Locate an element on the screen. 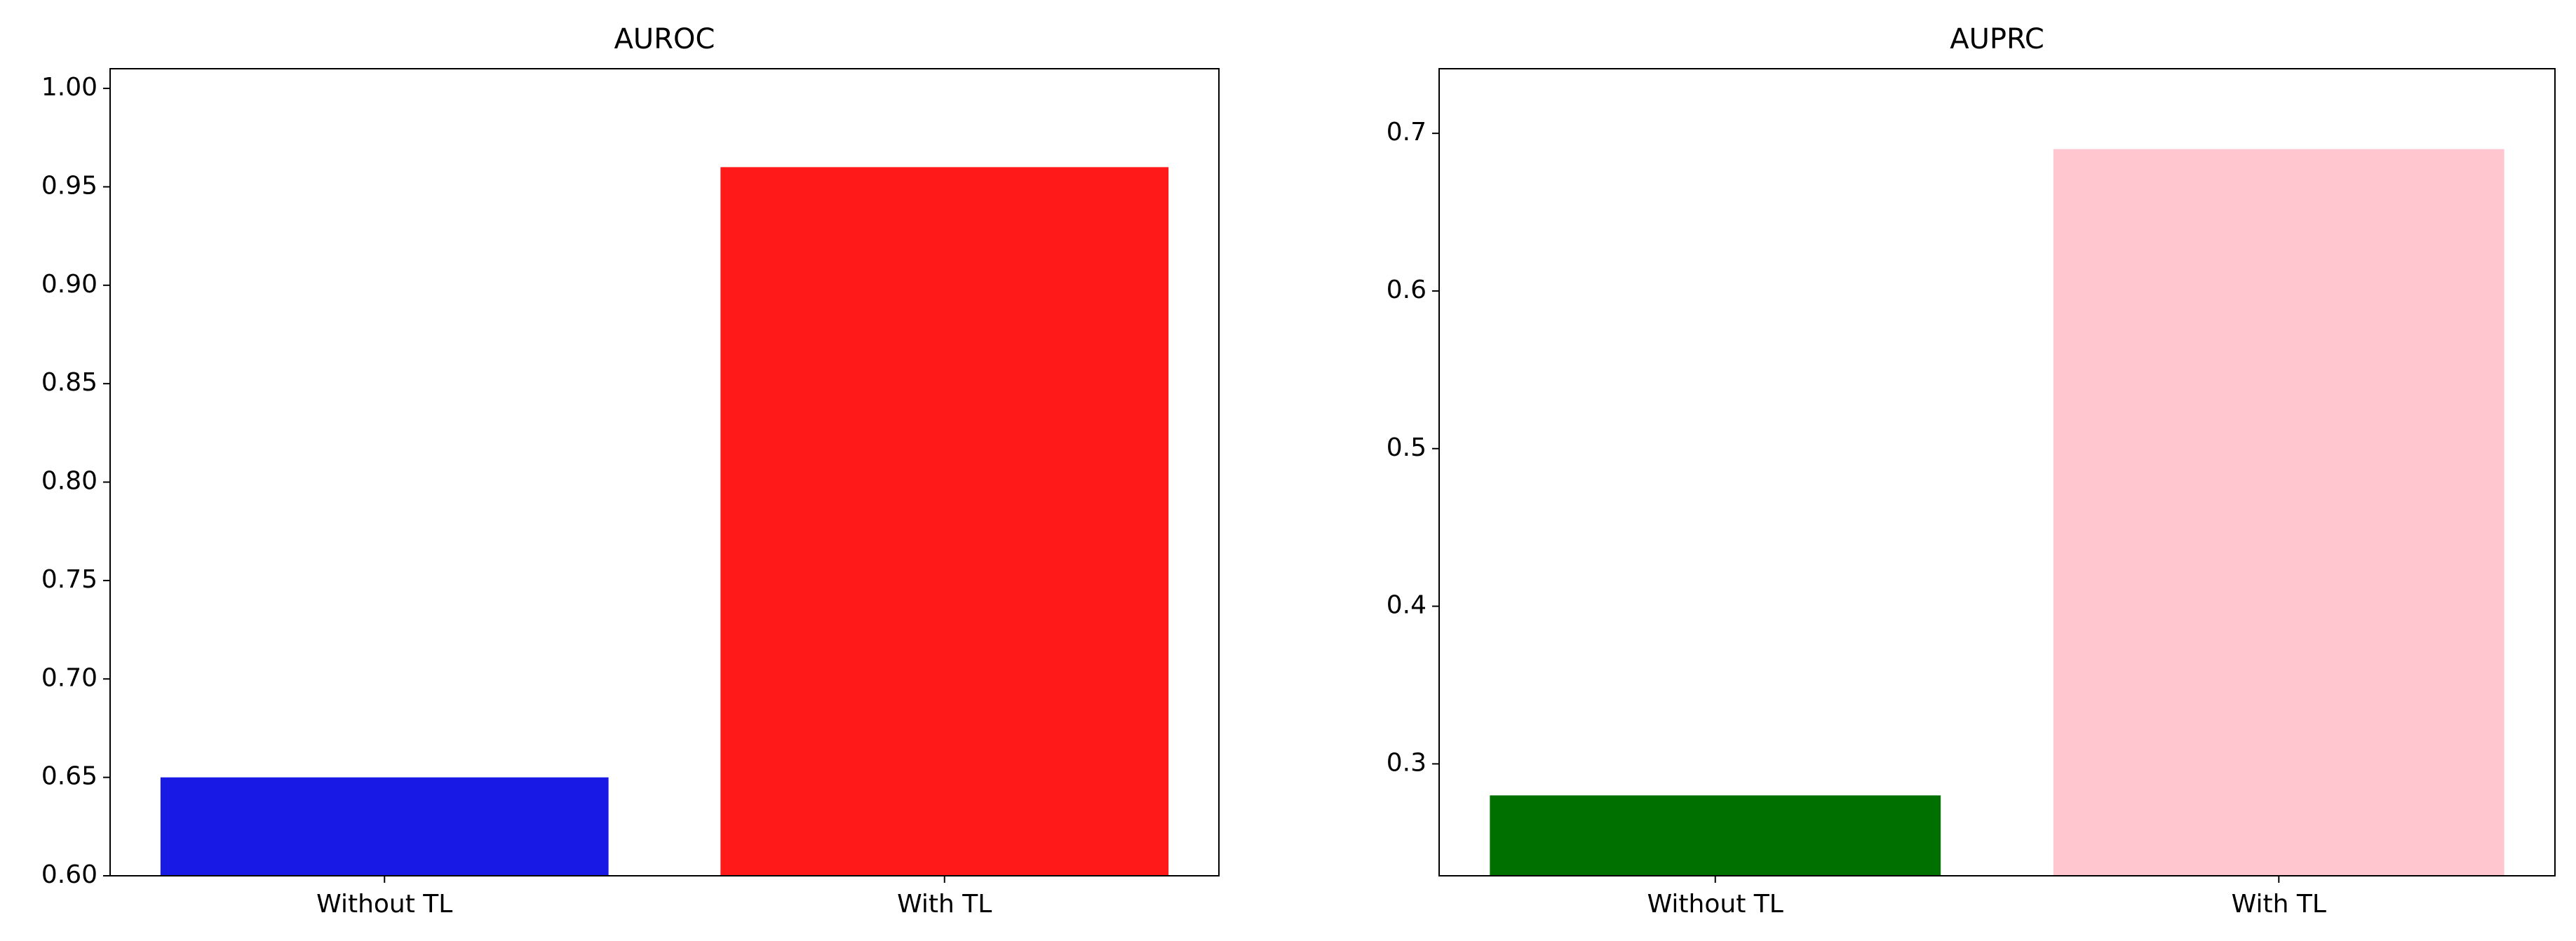 The height and width of the screenshot is (941, 2576). y-tick-label: 0.95 is located at coordinates (69, 185).